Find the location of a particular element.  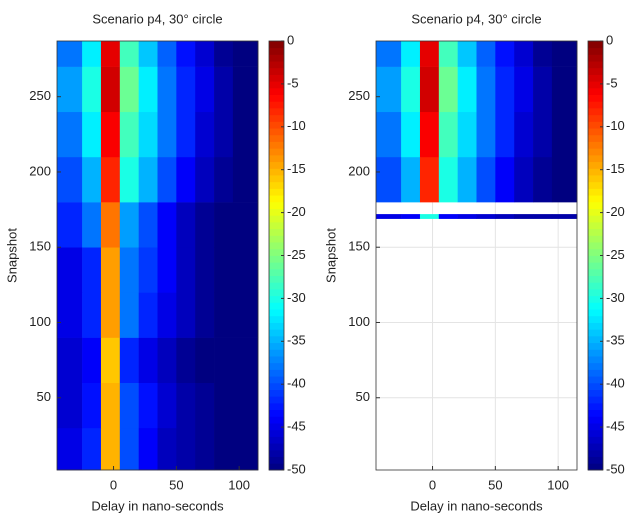

y-tick-label: 150 is located at coordinates (40, 246).